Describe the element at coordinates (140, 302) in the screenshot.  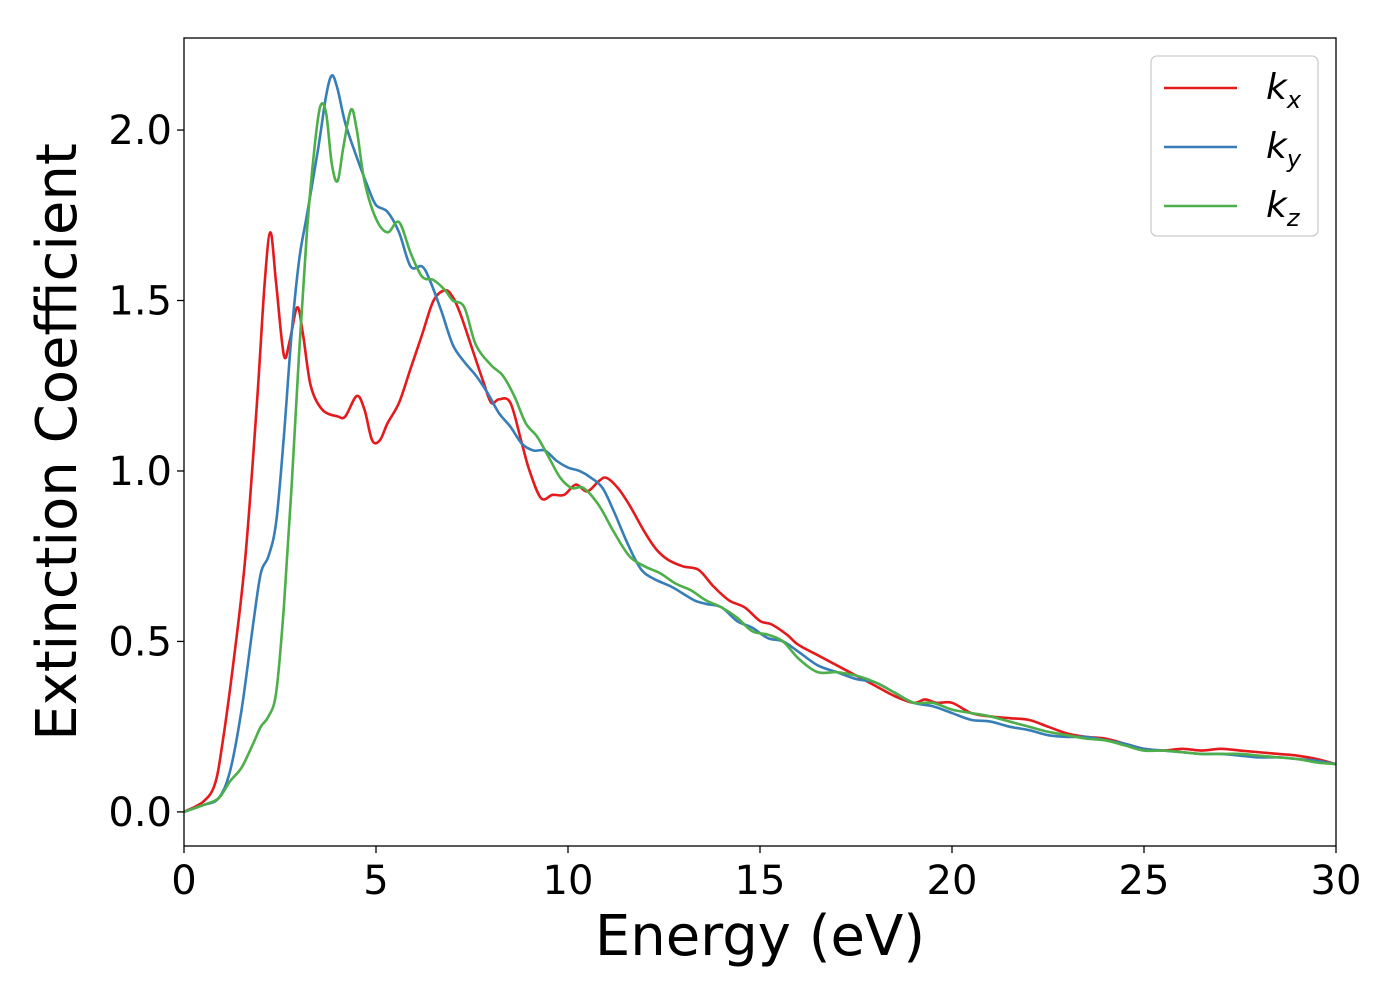
I see `y-tick-label: 1.5` at that location.